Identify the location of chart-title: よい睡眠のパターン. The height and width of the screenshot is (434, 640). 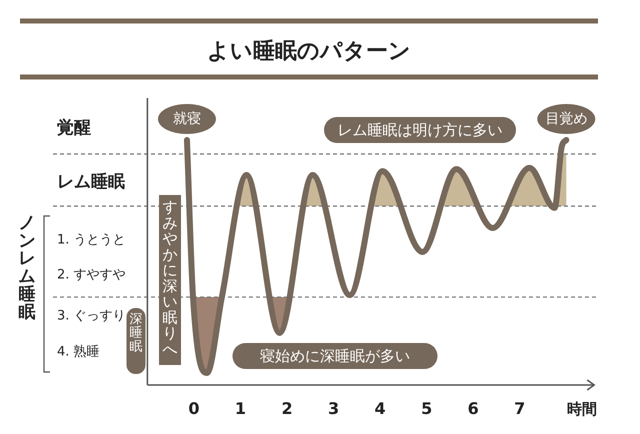
(309, 51).